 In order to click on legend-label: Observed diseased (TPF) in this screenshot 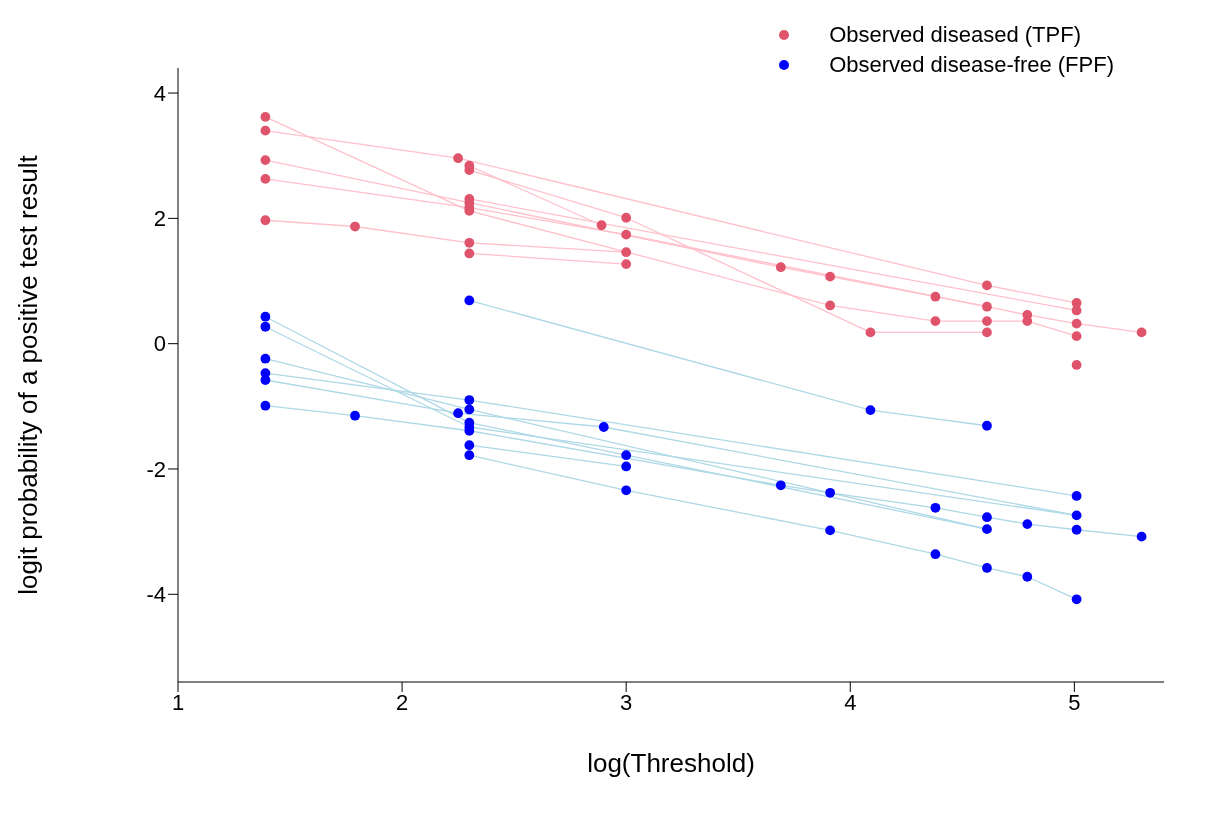, I will do `click(955, 35)`.